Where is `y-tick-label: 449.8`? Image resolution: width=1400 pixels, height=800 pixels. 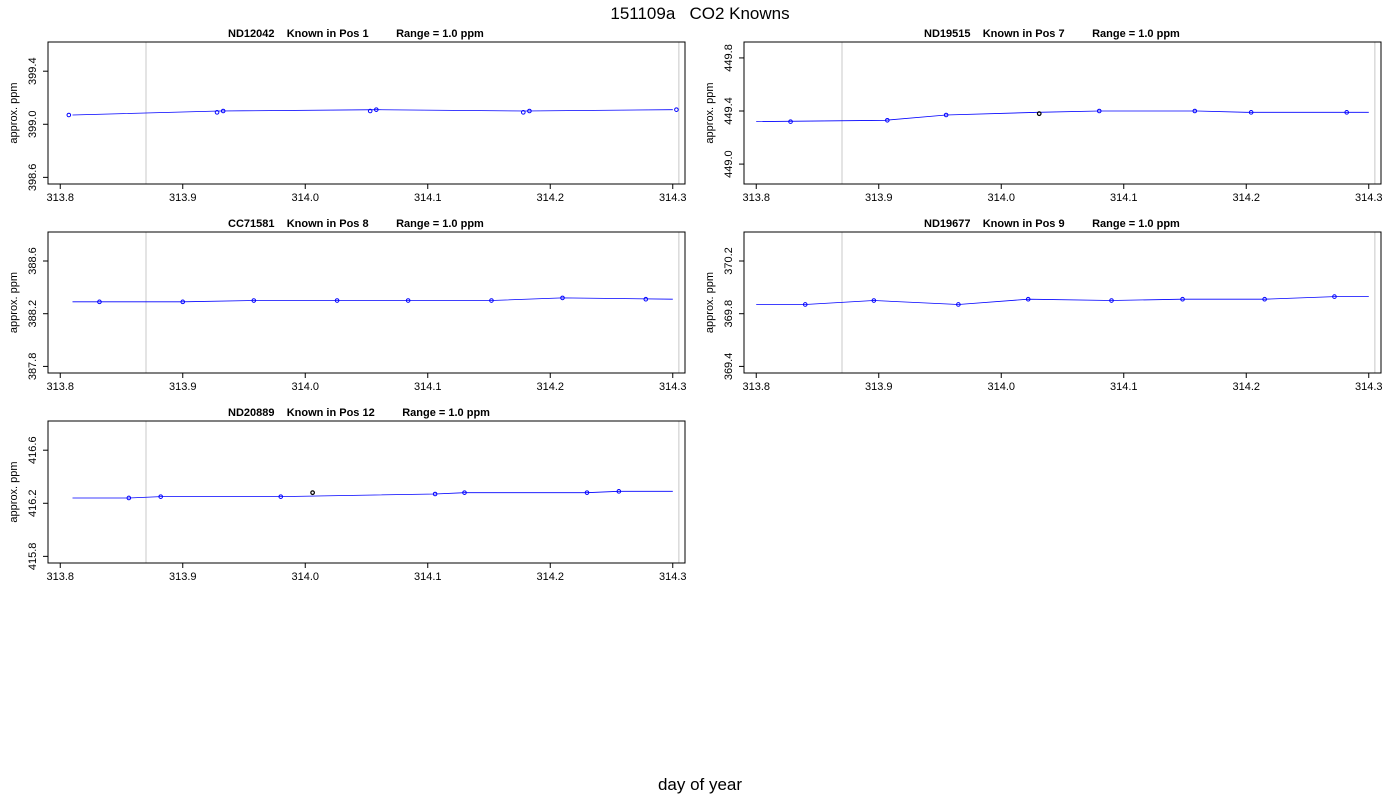
y-tick-label: 449.8 is located at coordinates (729, 58).